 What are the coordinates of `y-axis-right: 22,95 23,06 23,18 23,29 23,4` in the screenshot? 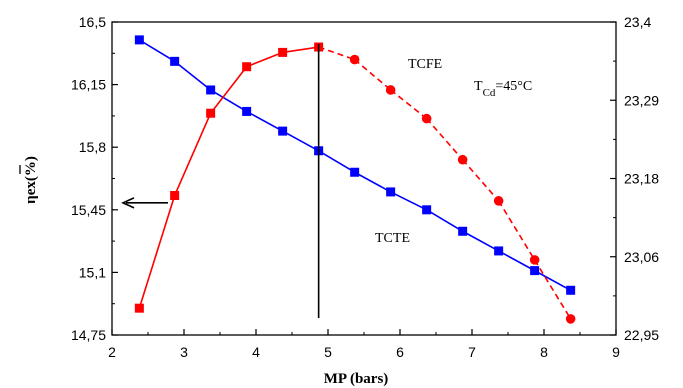 It's located at (634, 178).